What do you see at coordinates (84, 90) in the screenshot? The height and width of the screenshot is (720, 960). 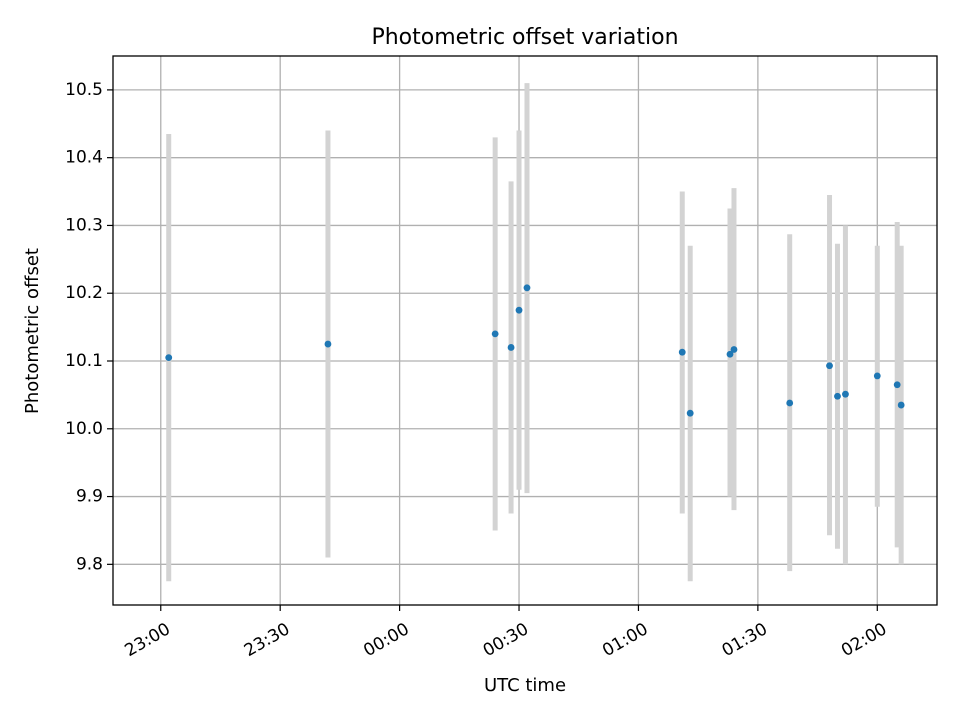 I see `y-tick-label: 10.5` at bounding box center [84, 90].